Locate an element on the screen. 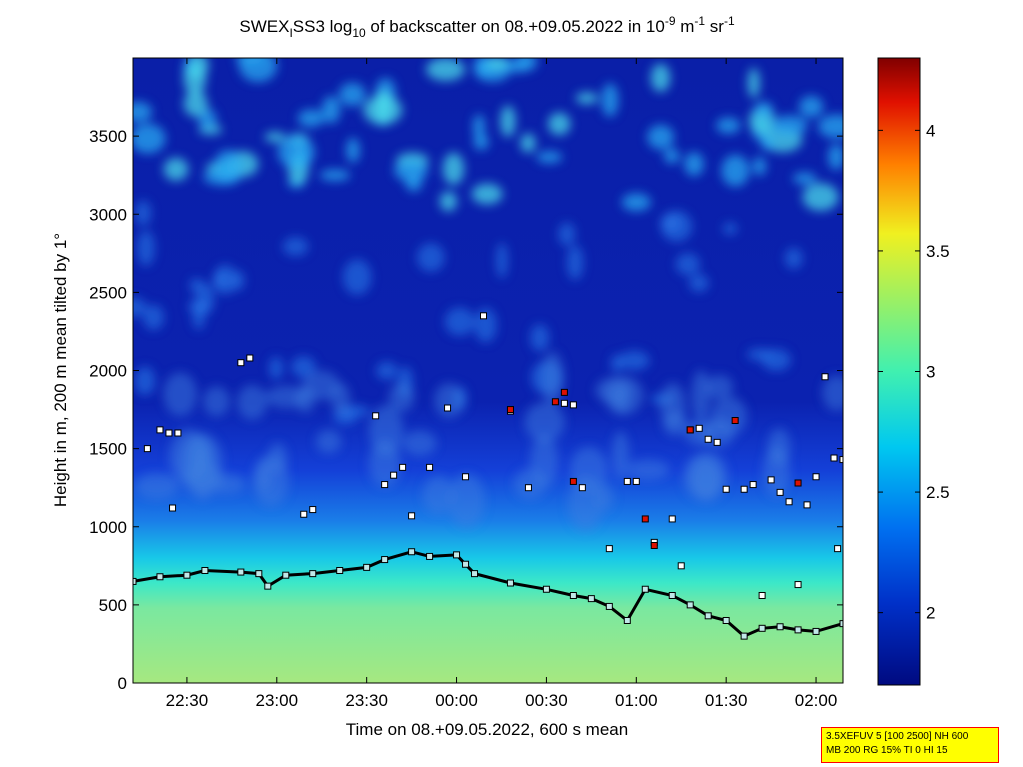  colorbar-tick-label: 2.5 is located at coordinates (938, 492).